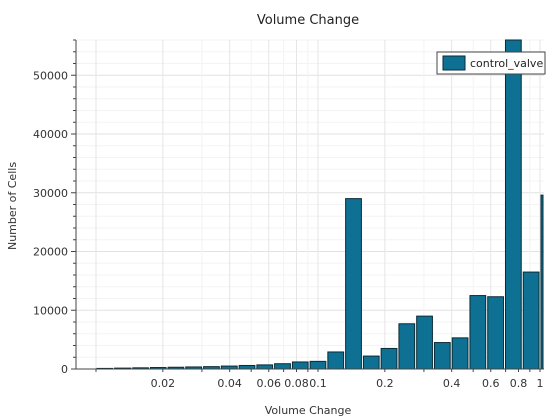  What do you see at coordinates (50, 193) in the screenshot?
I see `y-tick-label: 30000` at bounding box center [50, 193].